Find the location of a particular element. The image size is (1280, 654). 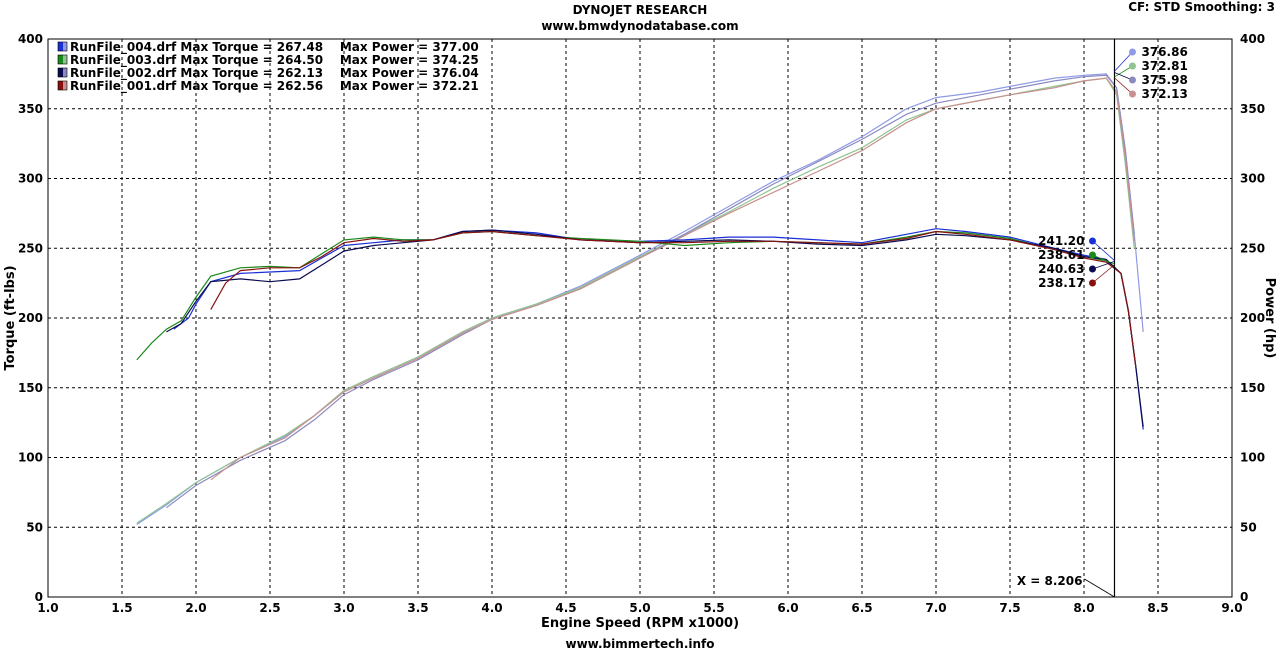

y-tick-label-right: 100 is located at coordinates (1252, 458).